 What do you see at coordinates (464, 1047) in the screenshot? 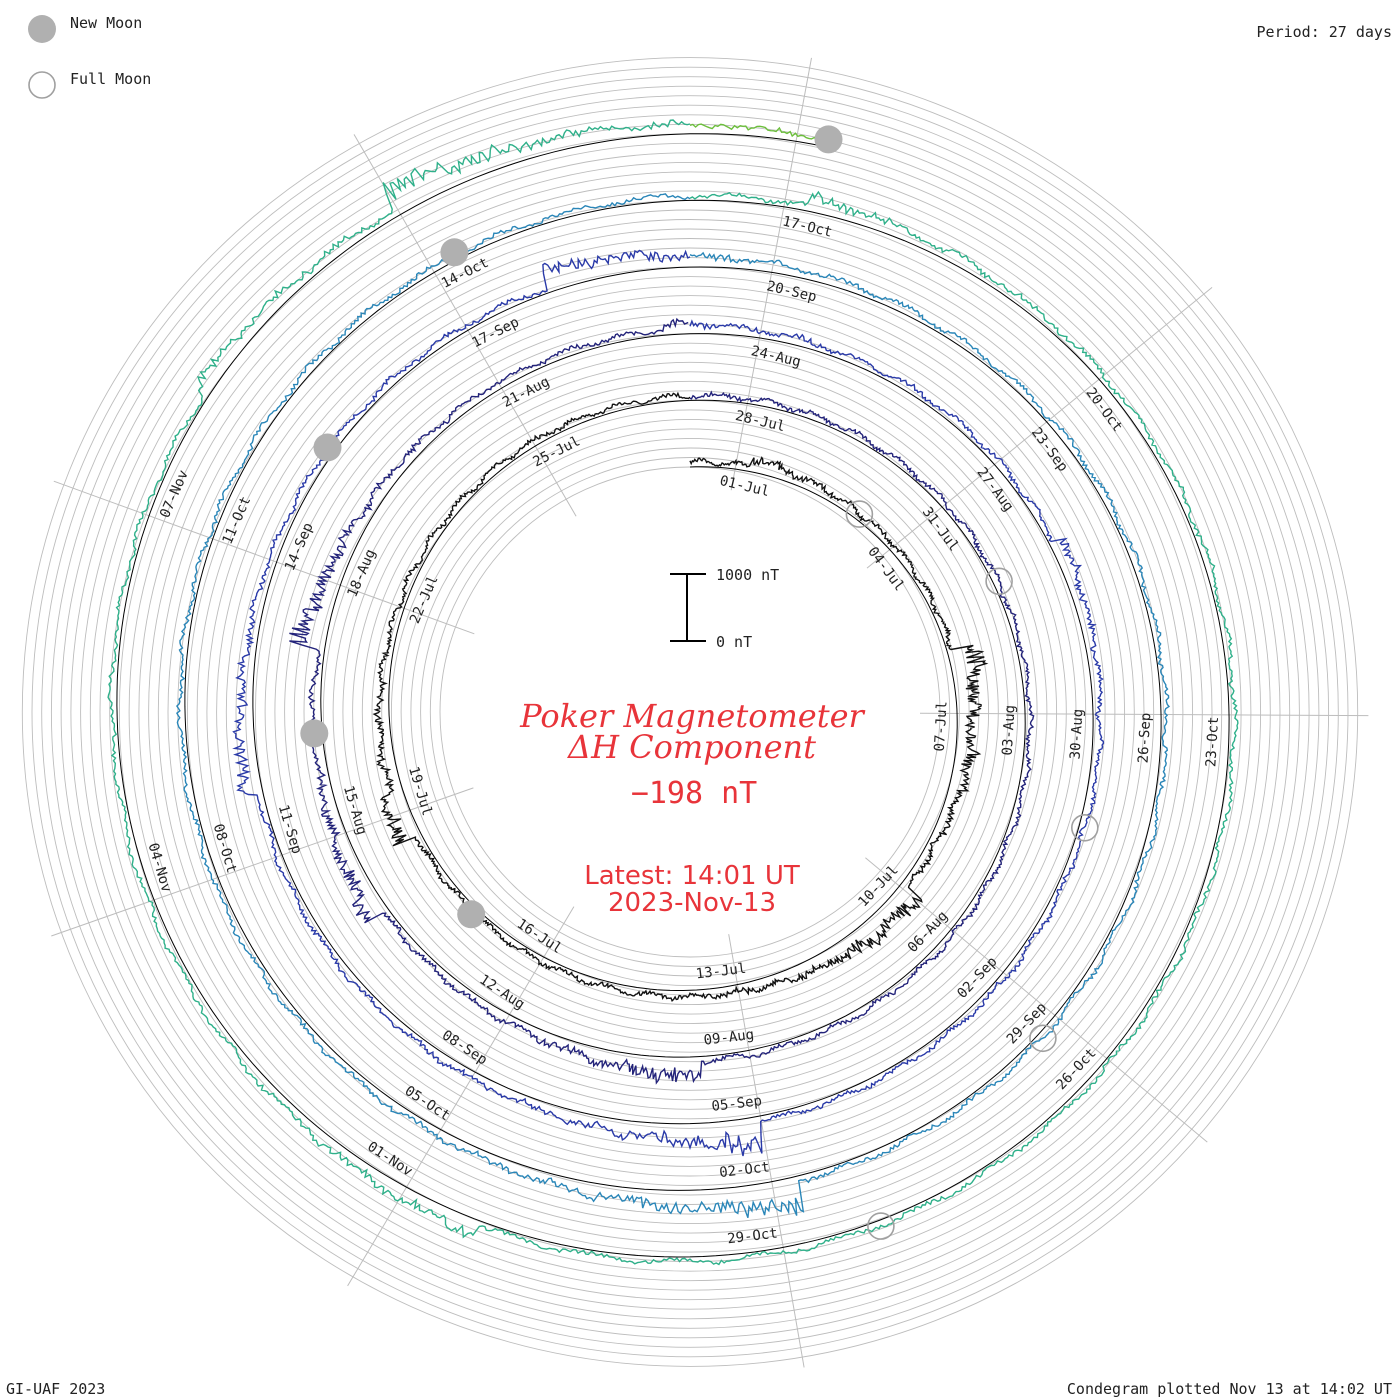
I see `date-tick-label: 08-Sep` at bounding box center [464, 1047].